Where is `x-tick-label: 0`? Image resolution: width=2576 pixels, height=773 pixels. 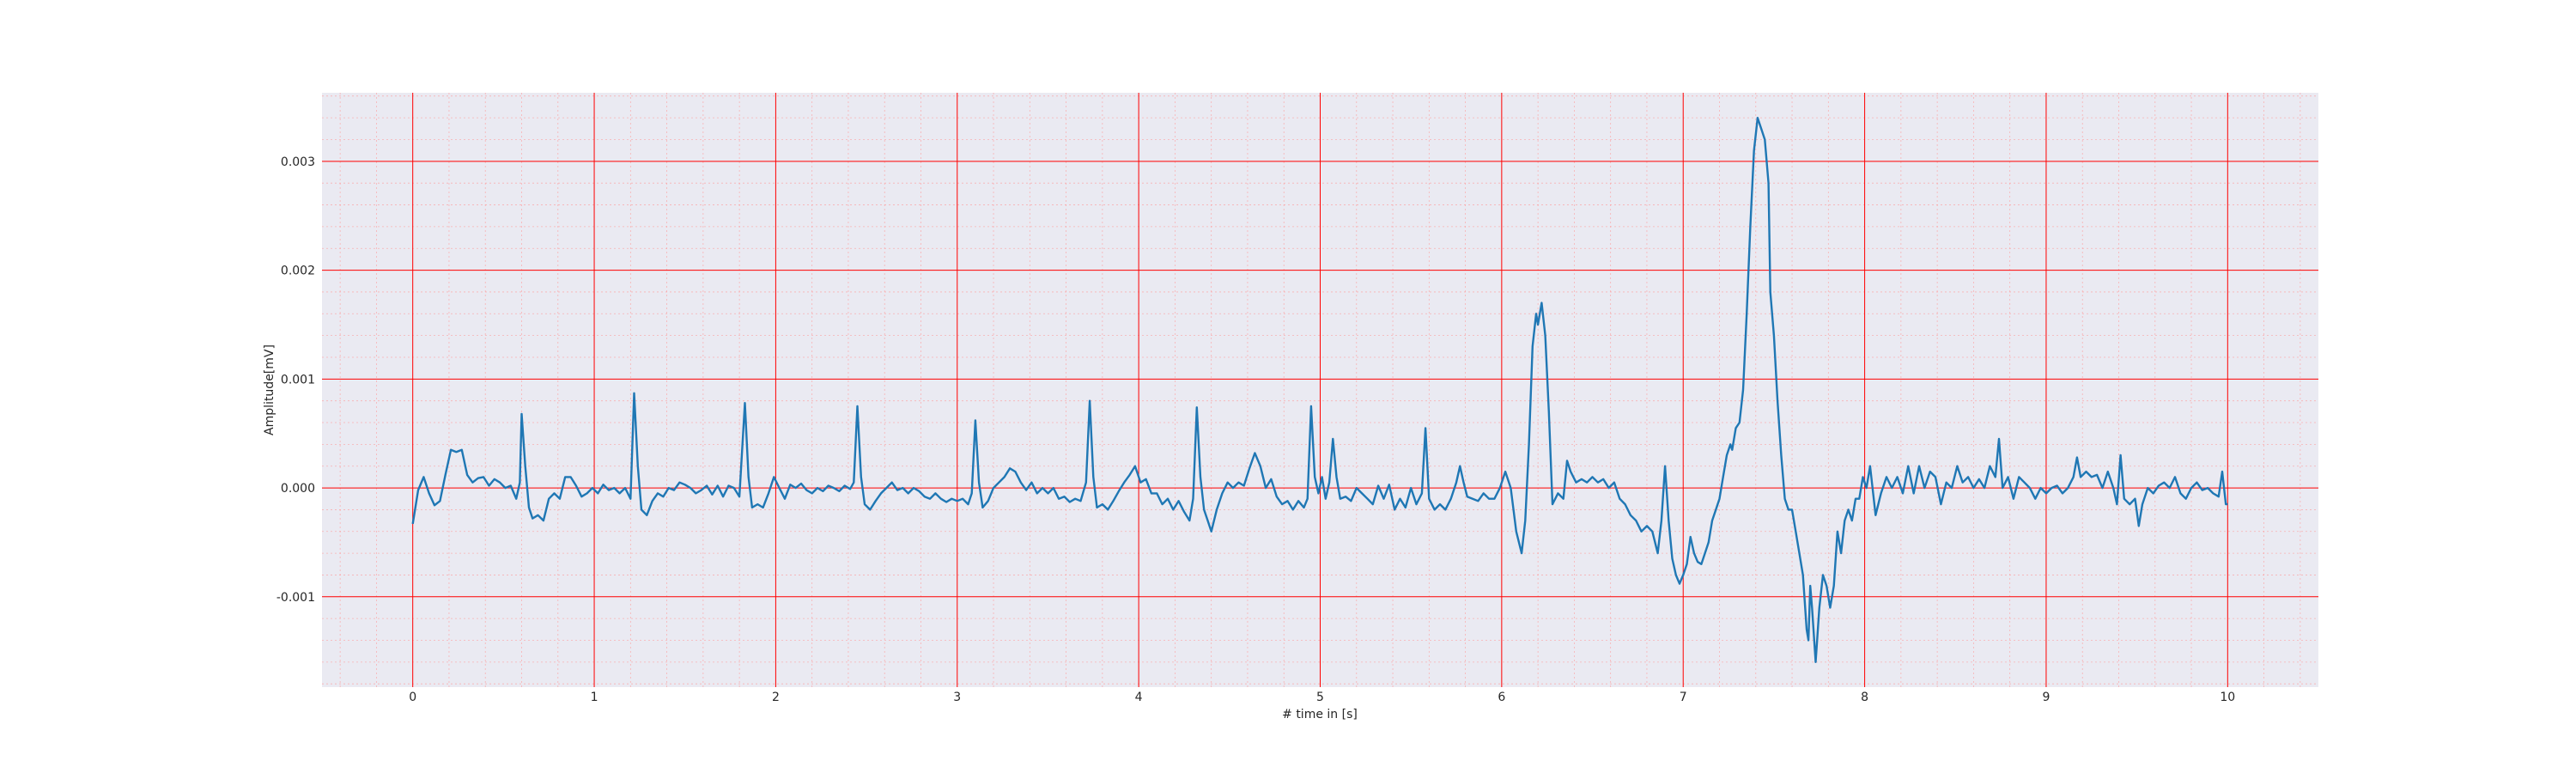
x-tick-label: 0 is located at coordinates (412, 697).